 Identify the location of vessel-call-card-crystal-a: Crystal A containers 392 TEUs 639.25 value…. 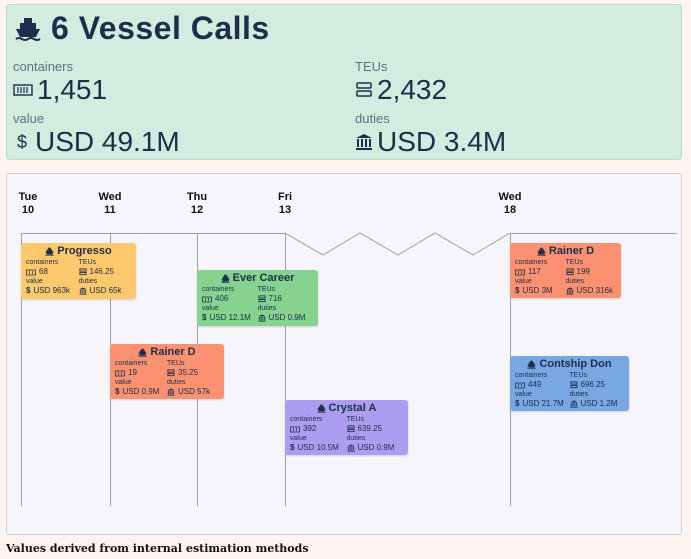
(346, 427).